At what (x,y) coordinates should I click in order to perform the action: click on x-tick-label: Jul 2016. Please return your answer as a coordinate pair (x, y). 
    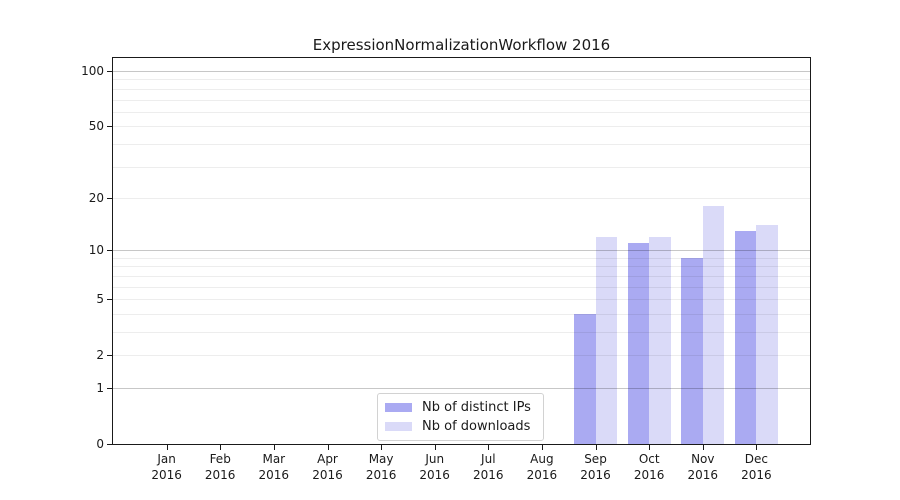
    Looking at the image, I should click on (488, 467).